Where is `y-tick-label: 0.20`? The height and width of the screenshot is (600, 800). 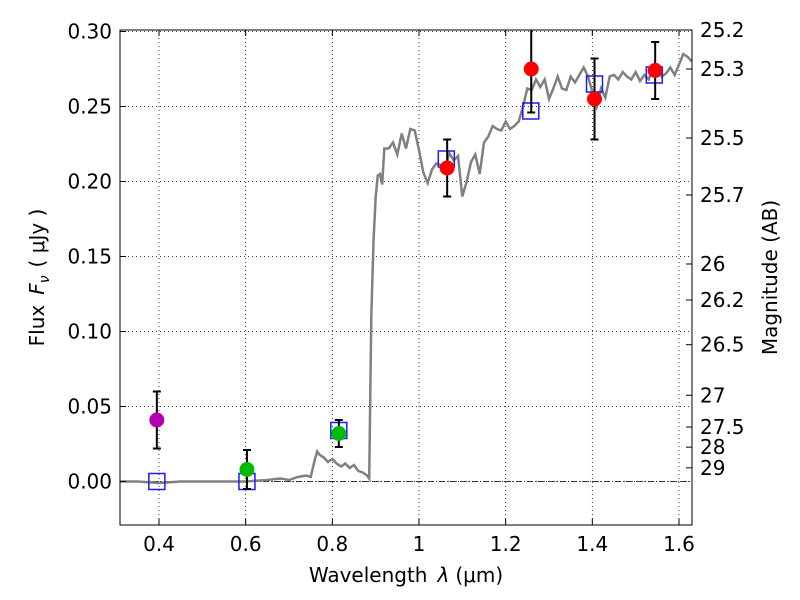
y-tick-label: 0.20 is located at coordinates (89, 182).